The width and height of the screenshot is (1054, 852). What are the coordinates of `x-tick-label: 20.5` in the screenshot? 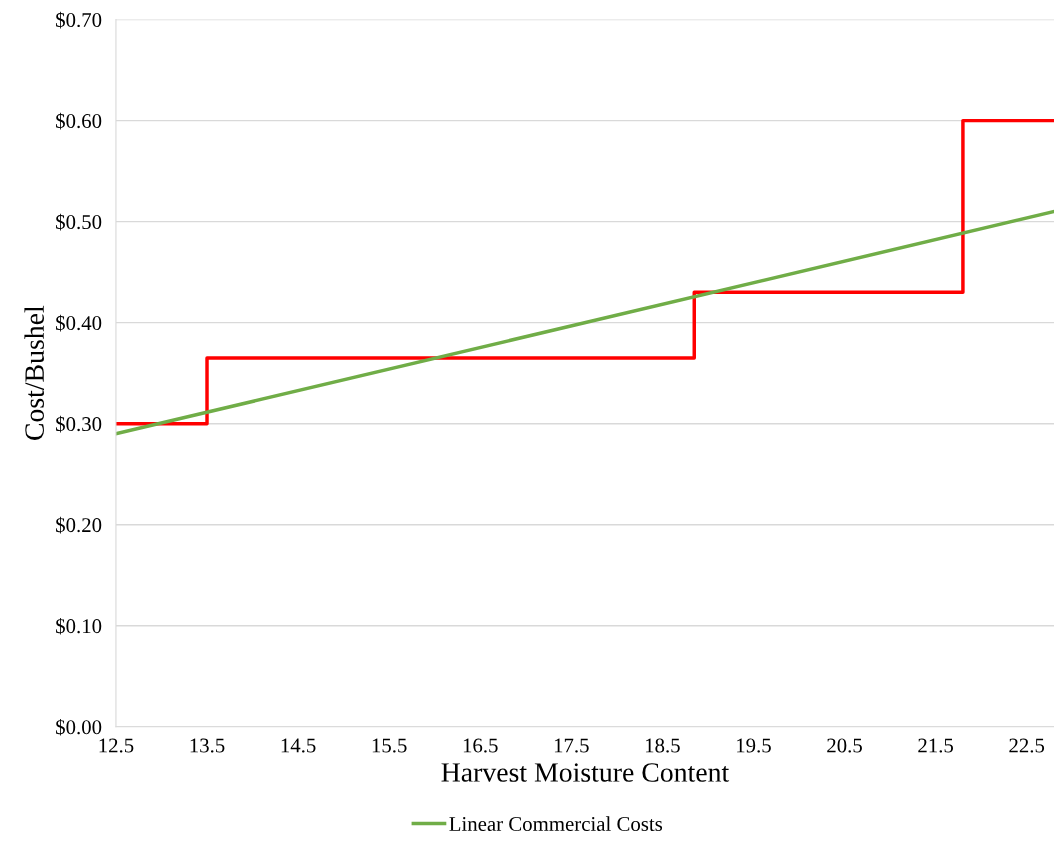 It's located at (844, 745).